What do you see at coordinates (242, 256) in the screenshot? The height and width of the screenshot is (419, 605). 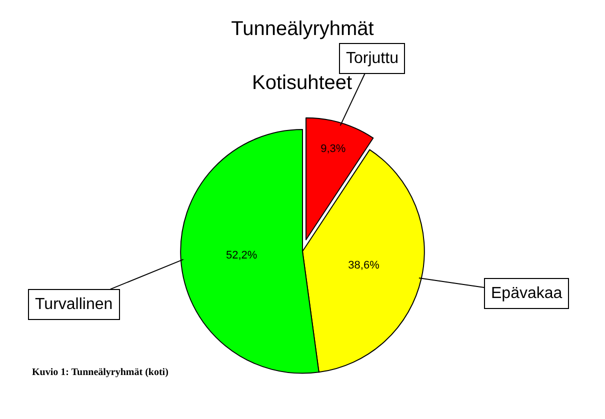 I see `data-label: 52,2%` at bounding box center [242, 256].